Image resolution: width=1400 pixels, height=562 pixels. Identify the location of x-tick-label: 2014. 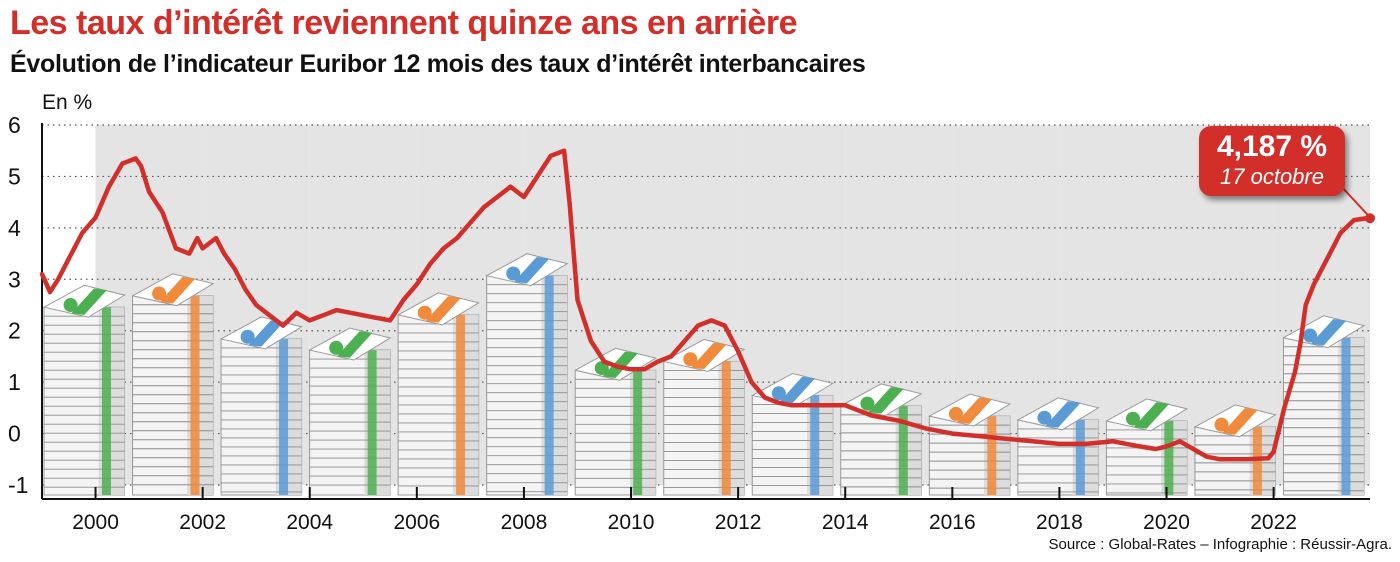
(845, 522).